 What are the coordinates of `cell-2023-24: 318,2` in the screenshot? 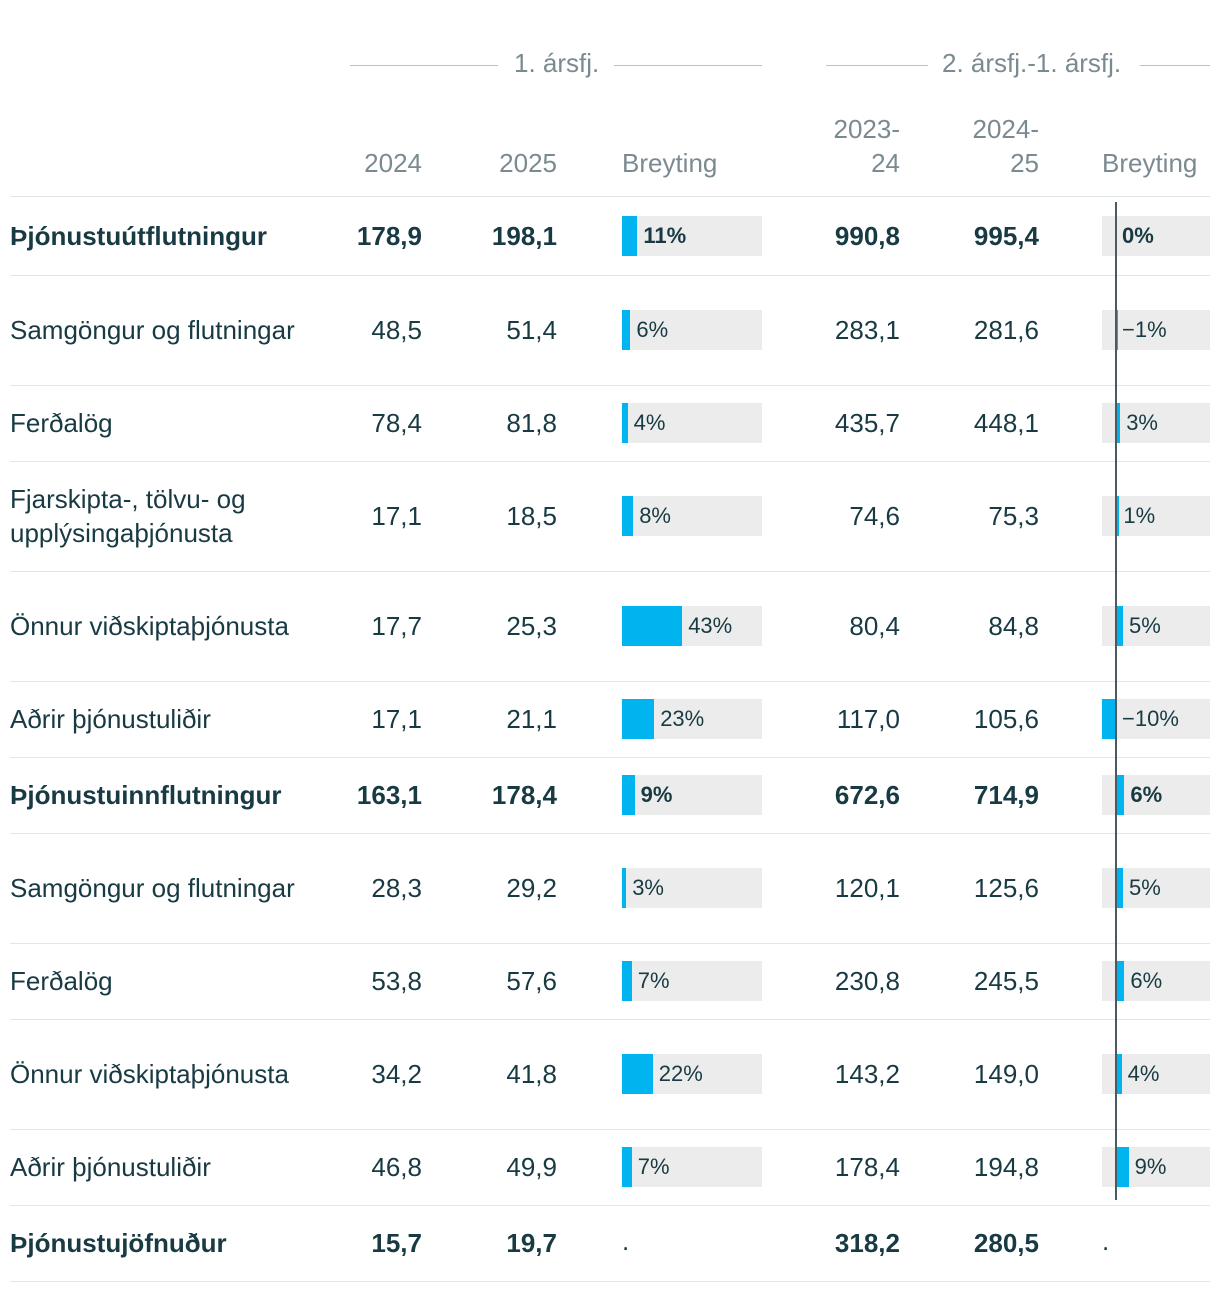 It's located at (867, 1243).